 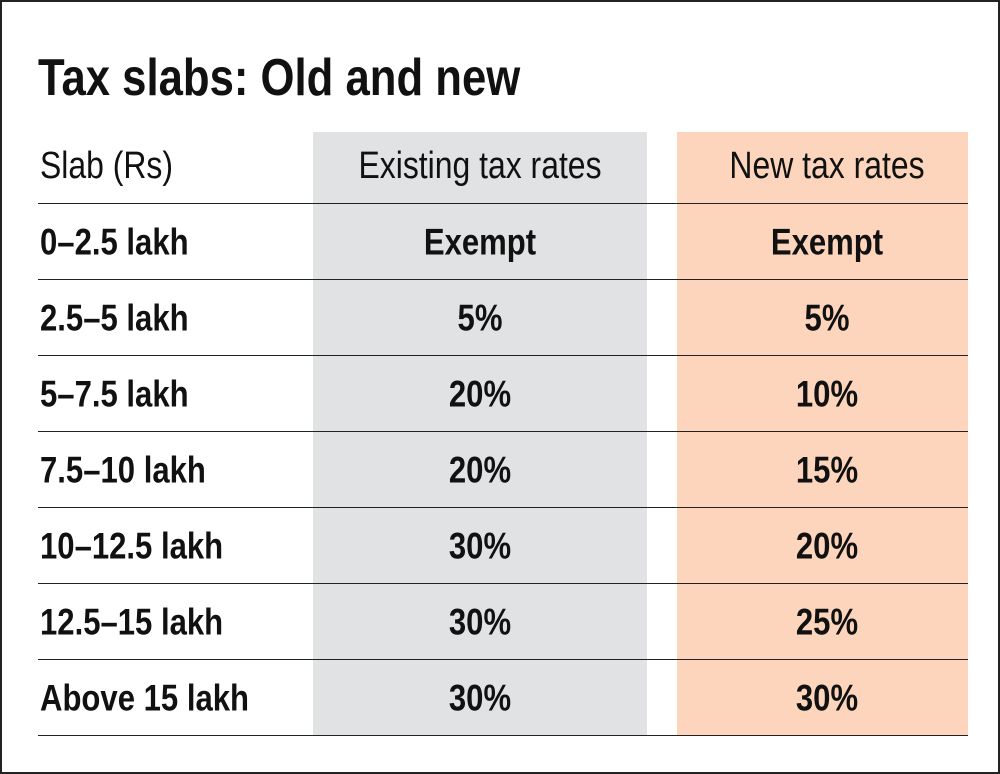 I want to click on slab-label: 10–12.5 lakh, so click(x=132, y=546).